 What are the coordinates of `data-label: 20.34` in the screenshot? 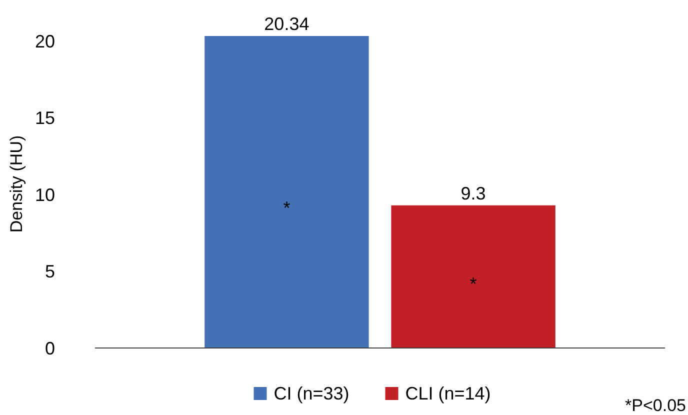 It's located at (287, 24).